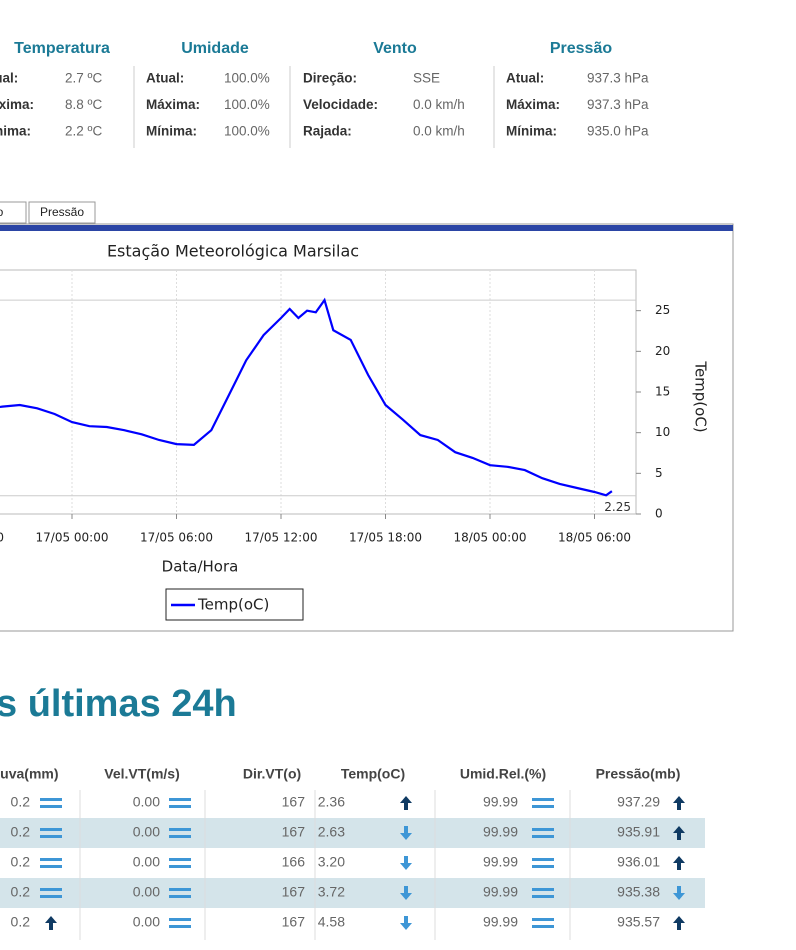  What do you see at coordinates (272, 774) in the screenshot?
I see `column-header: Dir.VT(o)` at bounding box center [272, 774].